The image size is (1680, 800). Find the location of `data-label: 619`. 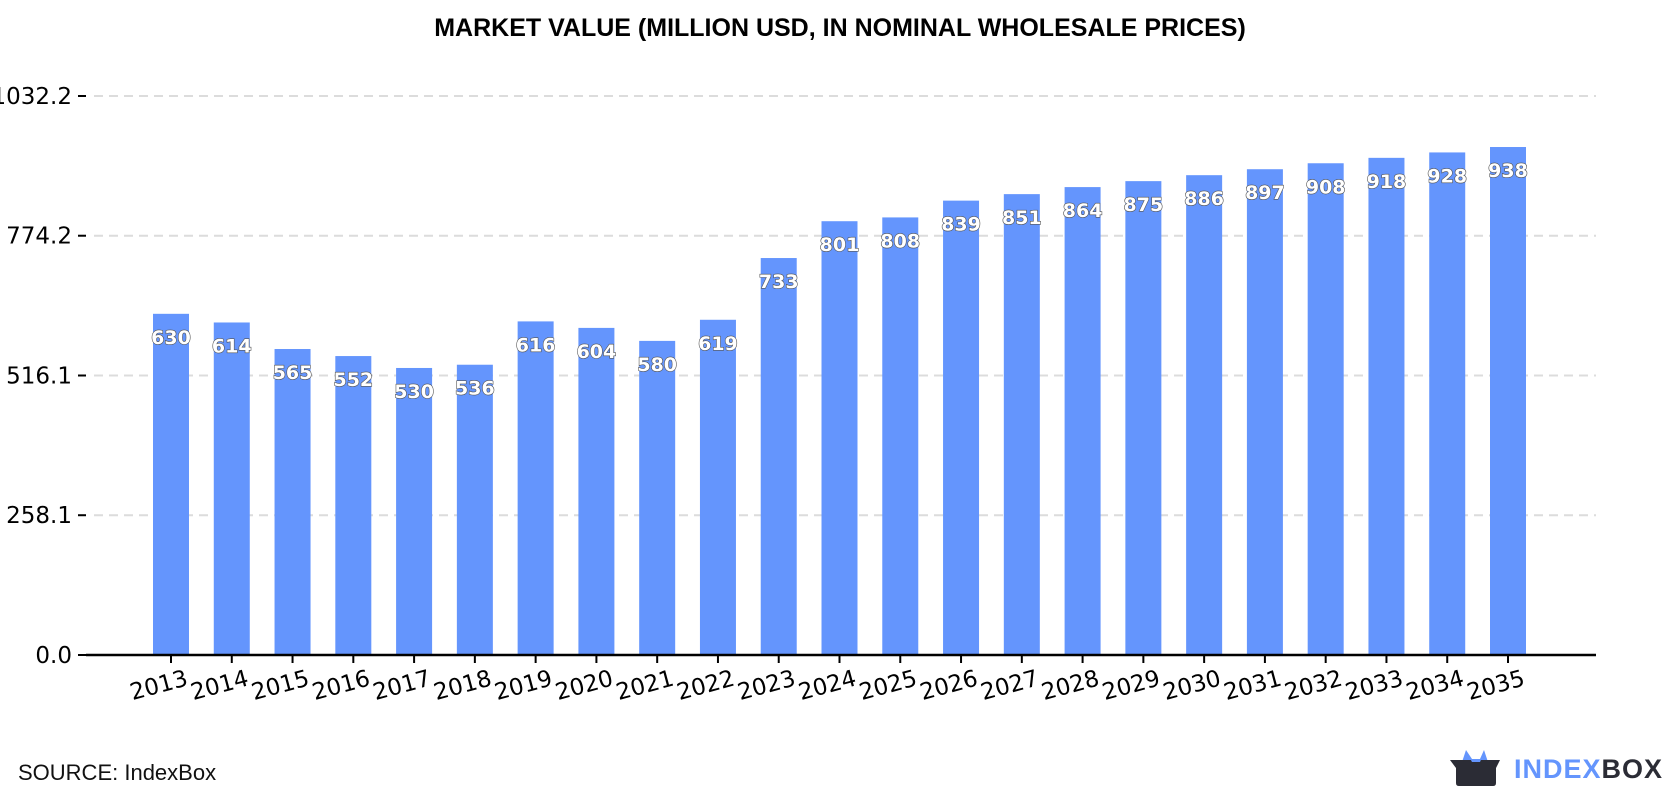

data-label: 619 is located at coordinates (718, 344).